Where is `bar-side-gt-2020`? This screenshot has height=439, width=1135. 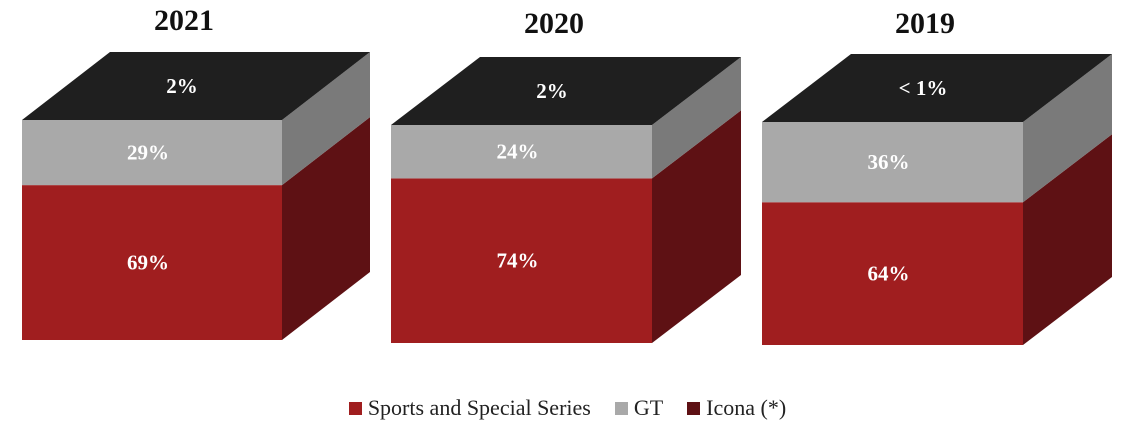
bar-side-gt-2020 is located at coordinates (696, 118).